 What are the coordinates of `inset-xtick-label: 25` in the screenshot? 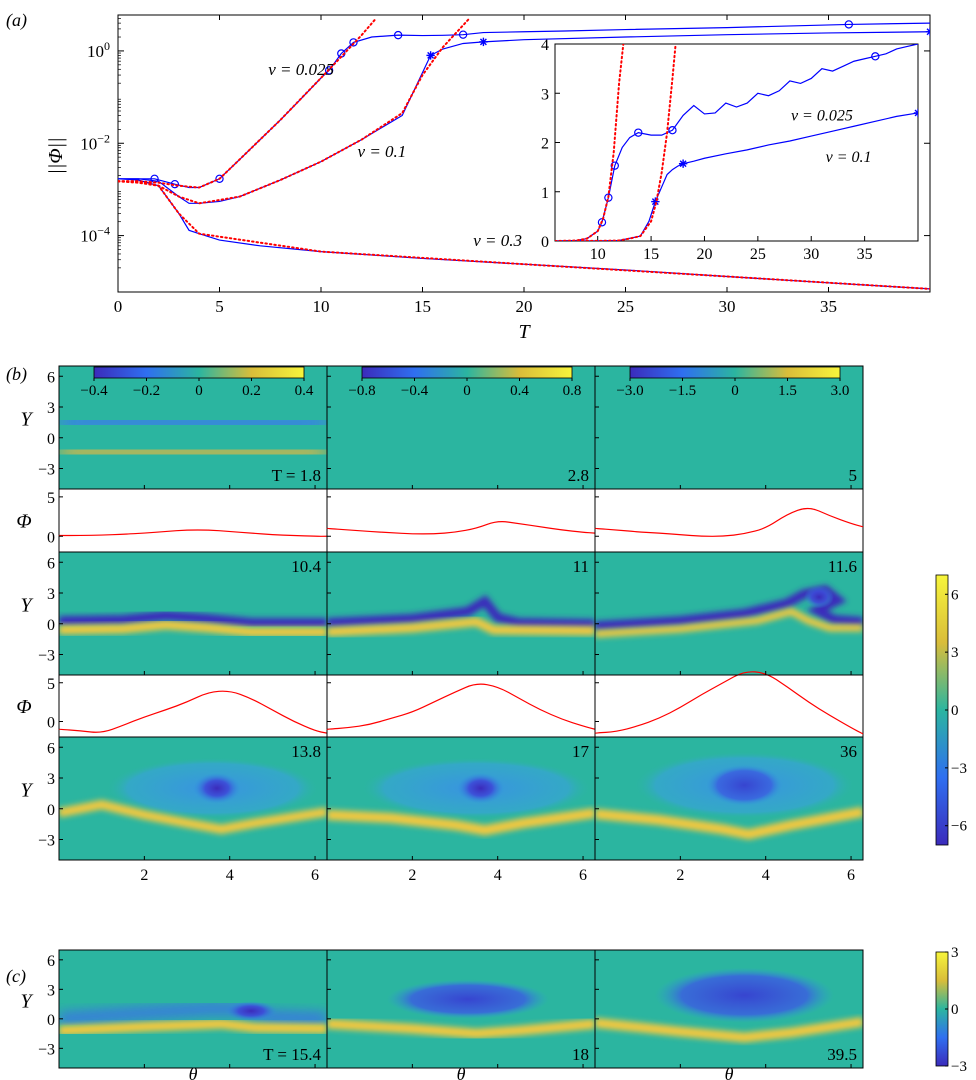 It's located at (758, 254).